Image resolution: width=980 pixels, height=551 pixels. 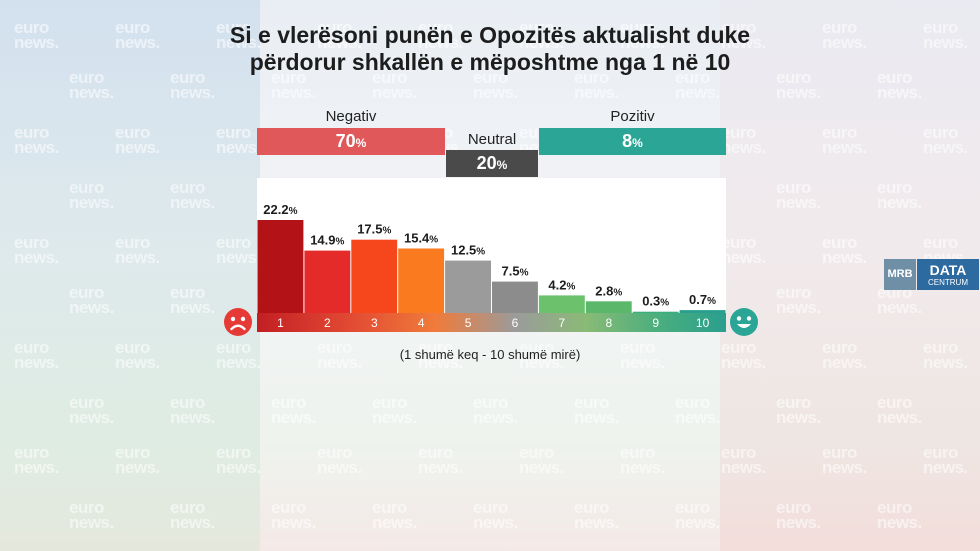 What do you see at coordinates (486, 163) in the screenshot?
I see `neutral-value: 20` at bounding box center [486, 163].